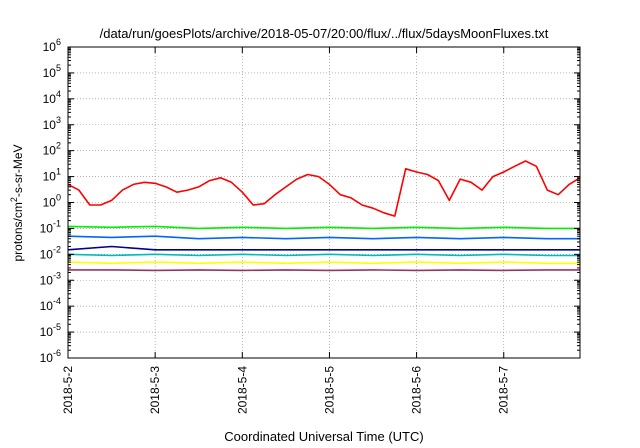 This screenshot has height=448, width=640. What do you see at coordinates (323, 436) in the screenshot?
I see `x-axis-label: Coordinated Universal Time (UTC)` at bounding box center [323, 436].